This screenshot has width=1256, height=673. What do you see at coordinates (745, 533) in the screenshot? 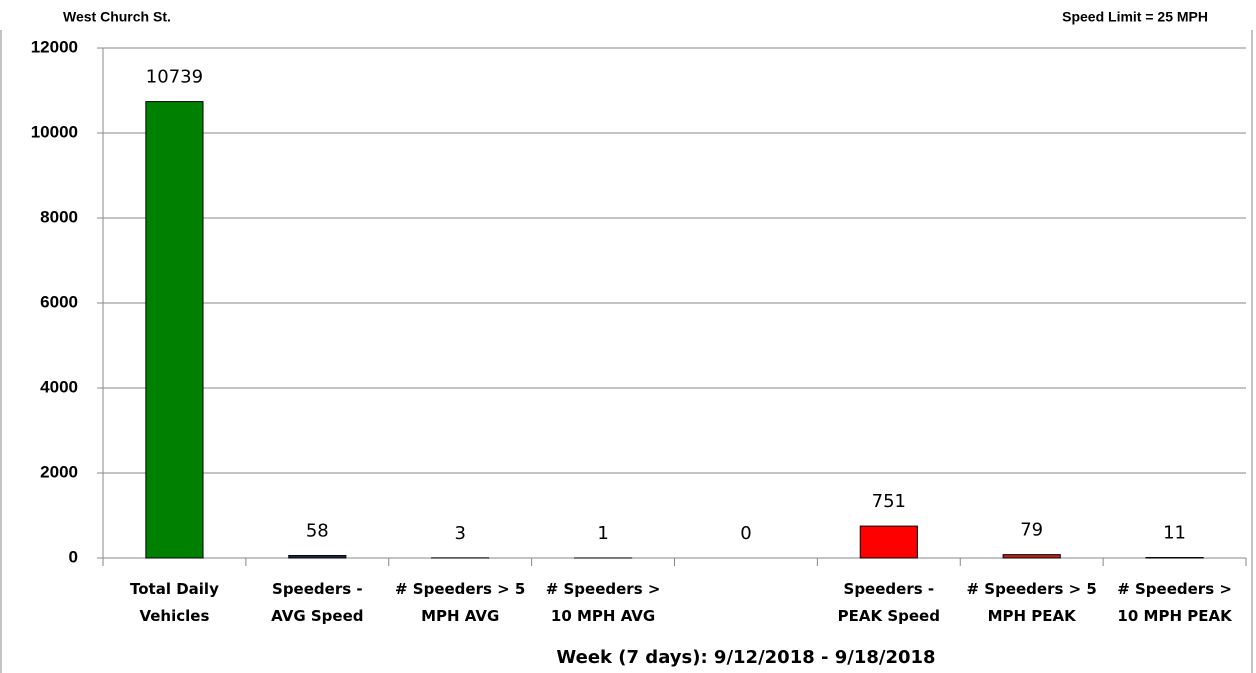
I see `data-label: 0` at bounding box center [745, 533].